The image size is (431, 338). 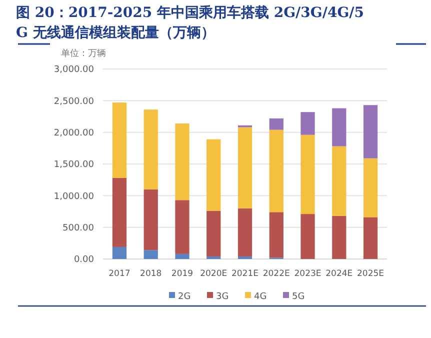 I want to click on y-tick-label: 3,000.00, so click(x=74, y=70).